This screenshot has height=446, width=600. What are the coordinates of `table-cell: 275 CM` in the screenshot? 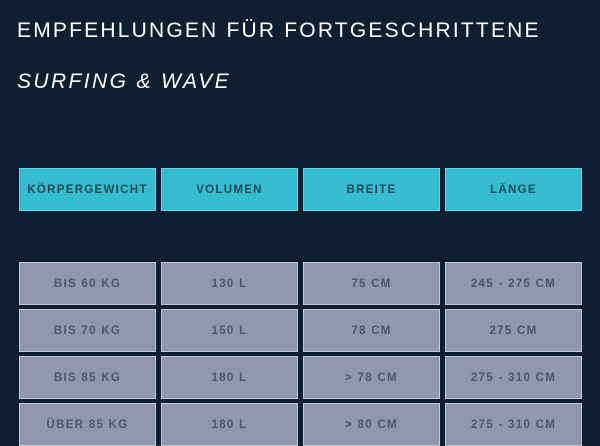 It's located at (513, 330).